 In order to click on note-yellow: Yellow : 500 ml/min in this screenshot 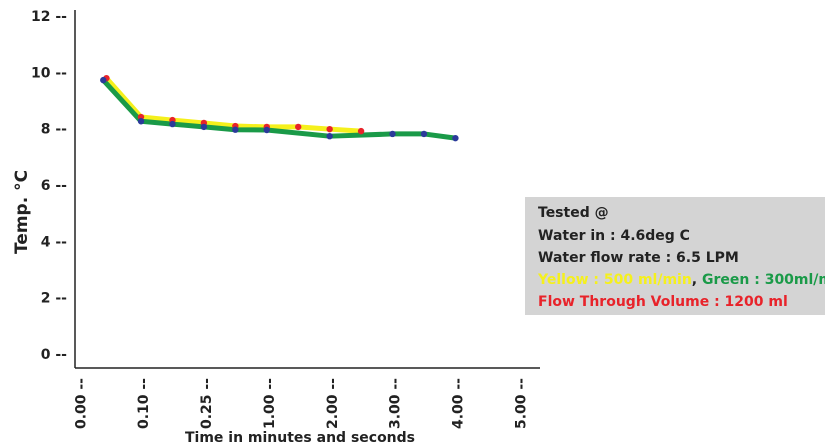, I will do `click(614, 280)`.